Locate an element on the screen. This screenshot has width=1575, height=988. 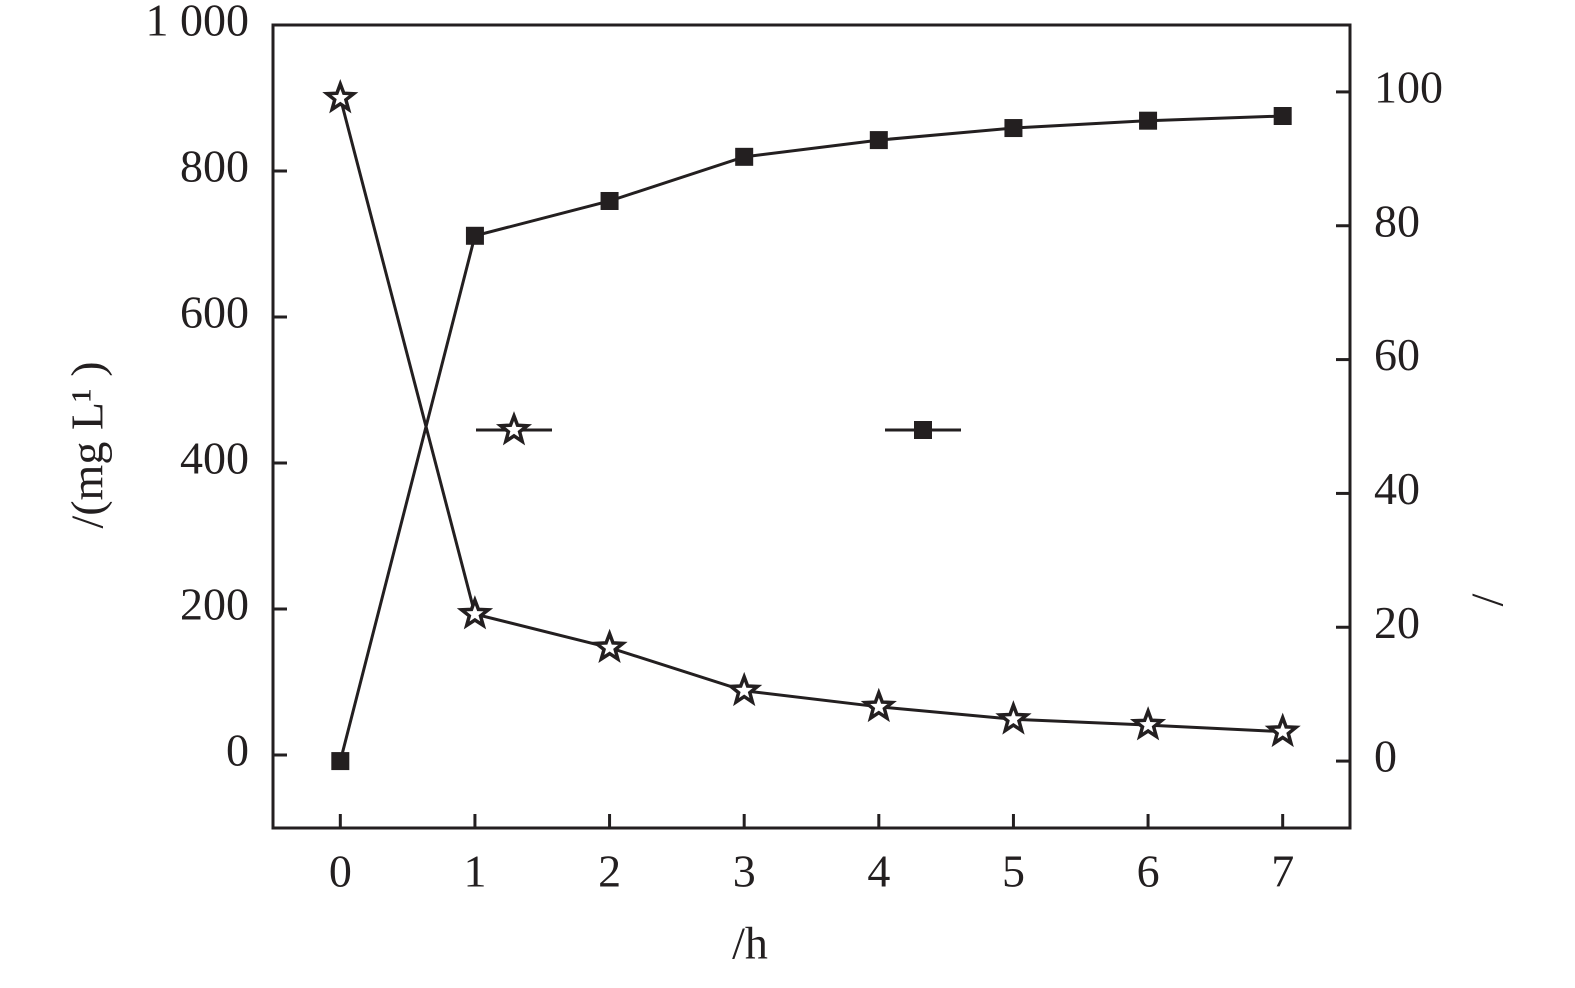
x-tick-label: 1 is located at coordinates (474, 871).